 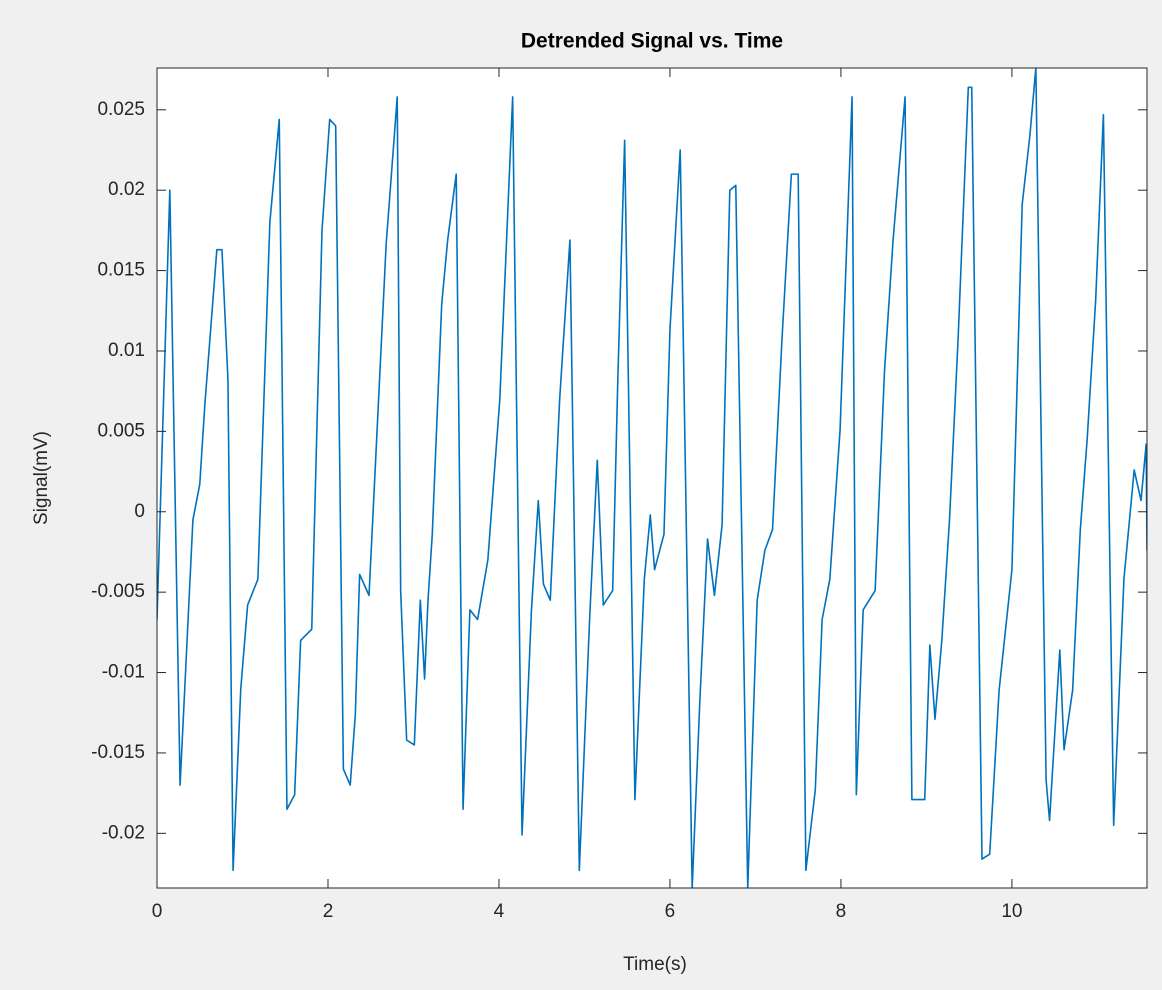 I want to click on y-tick-label: -0.005, so click(x=118, y=591).